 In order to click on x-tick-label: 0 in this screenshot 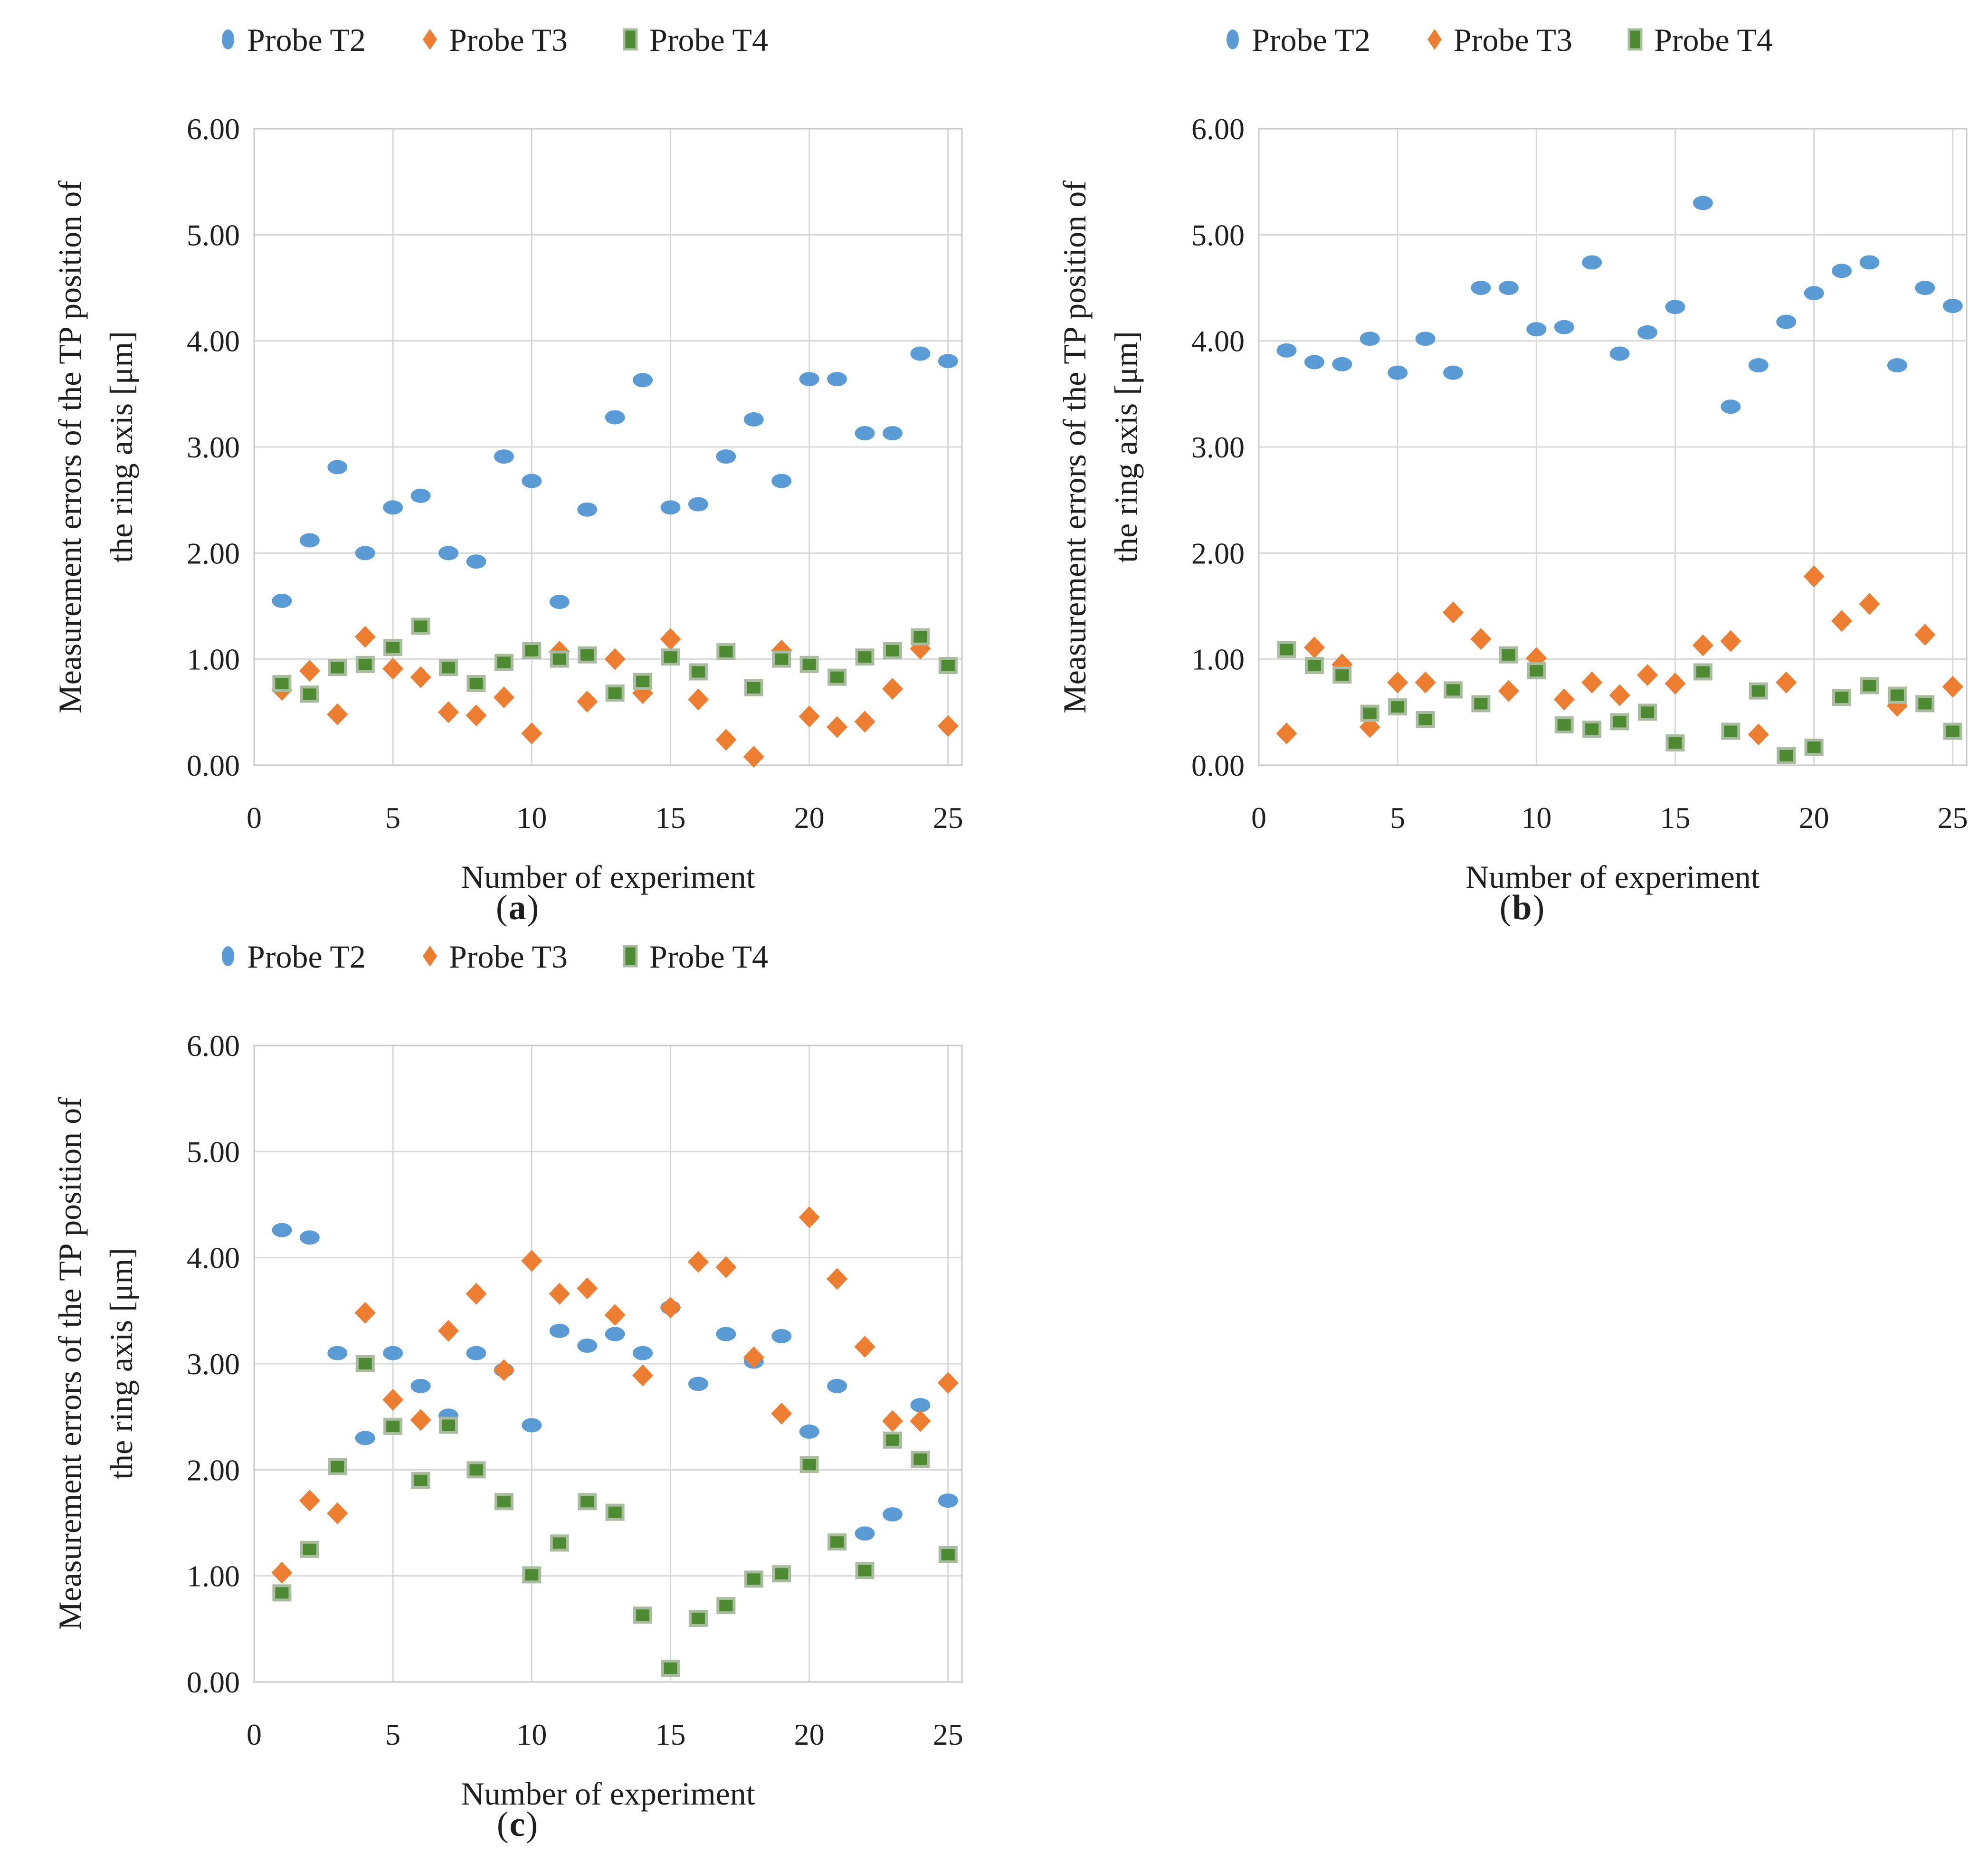, I will do `click(254, 818)`.